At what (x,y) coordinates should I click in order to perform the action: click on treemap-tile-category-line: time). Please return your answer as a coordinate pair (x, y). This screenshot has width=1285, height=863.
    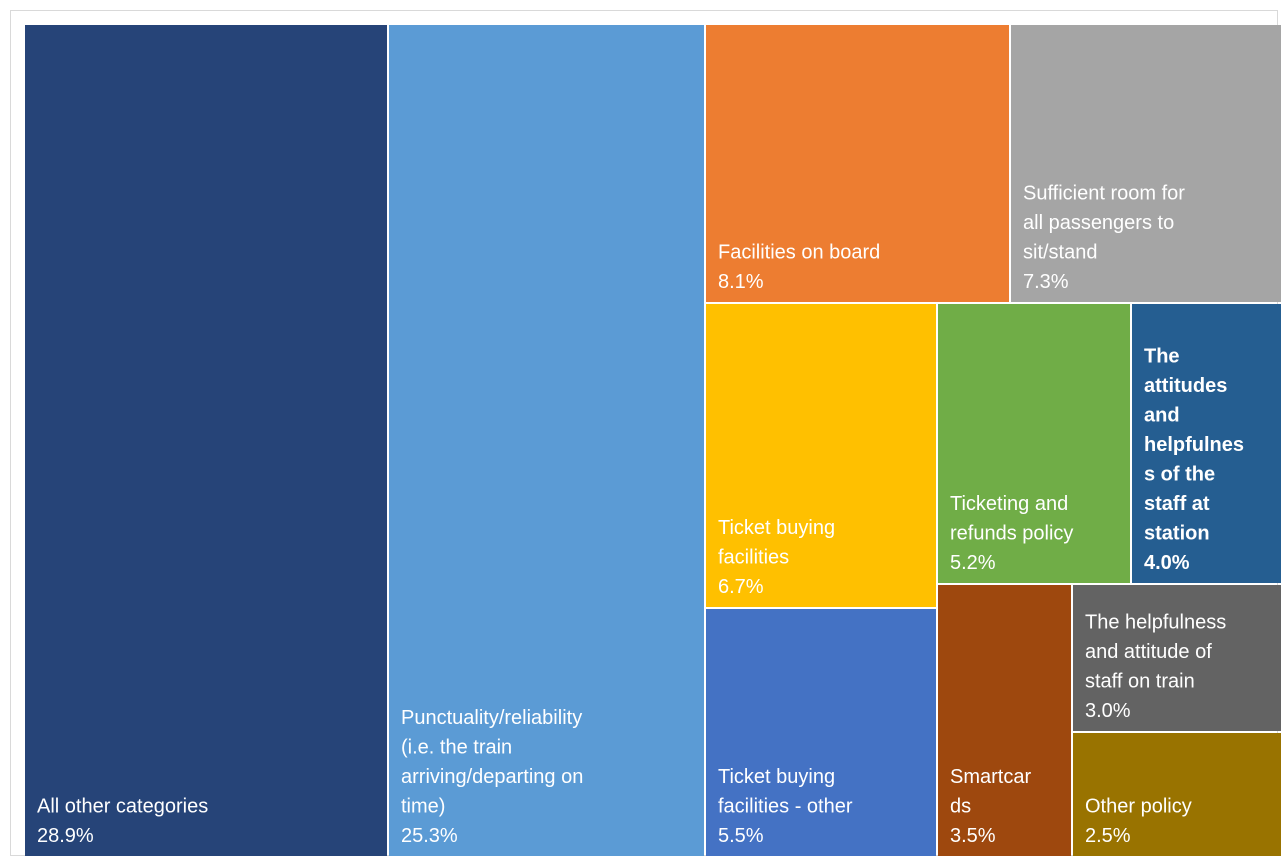
    Looking at the image, I should click on (423, 807).